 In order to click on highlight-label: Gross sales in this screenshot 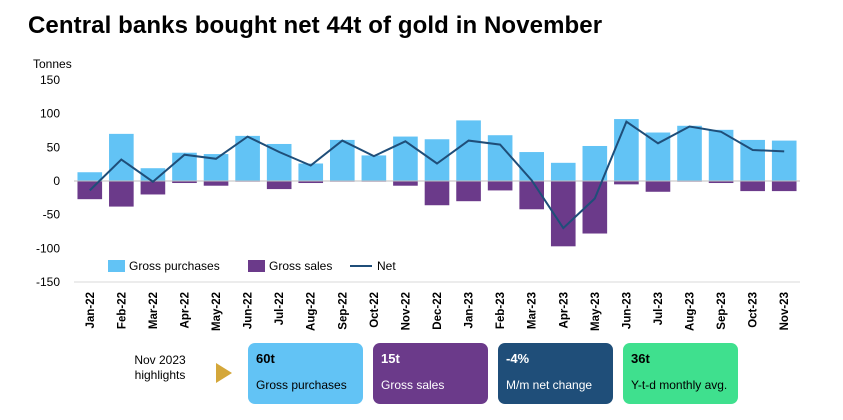, I will do `click(413, 385)`.